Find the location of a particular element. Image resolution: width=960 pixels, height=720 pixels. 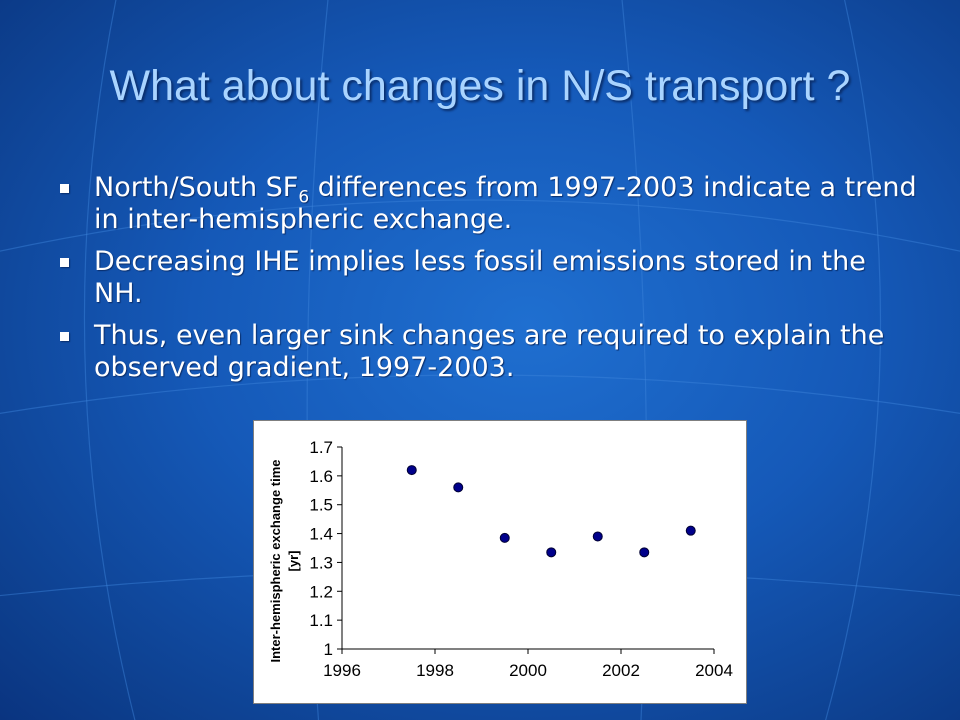

y-tick-label: 1.7 is located at coordinates (321, 447).